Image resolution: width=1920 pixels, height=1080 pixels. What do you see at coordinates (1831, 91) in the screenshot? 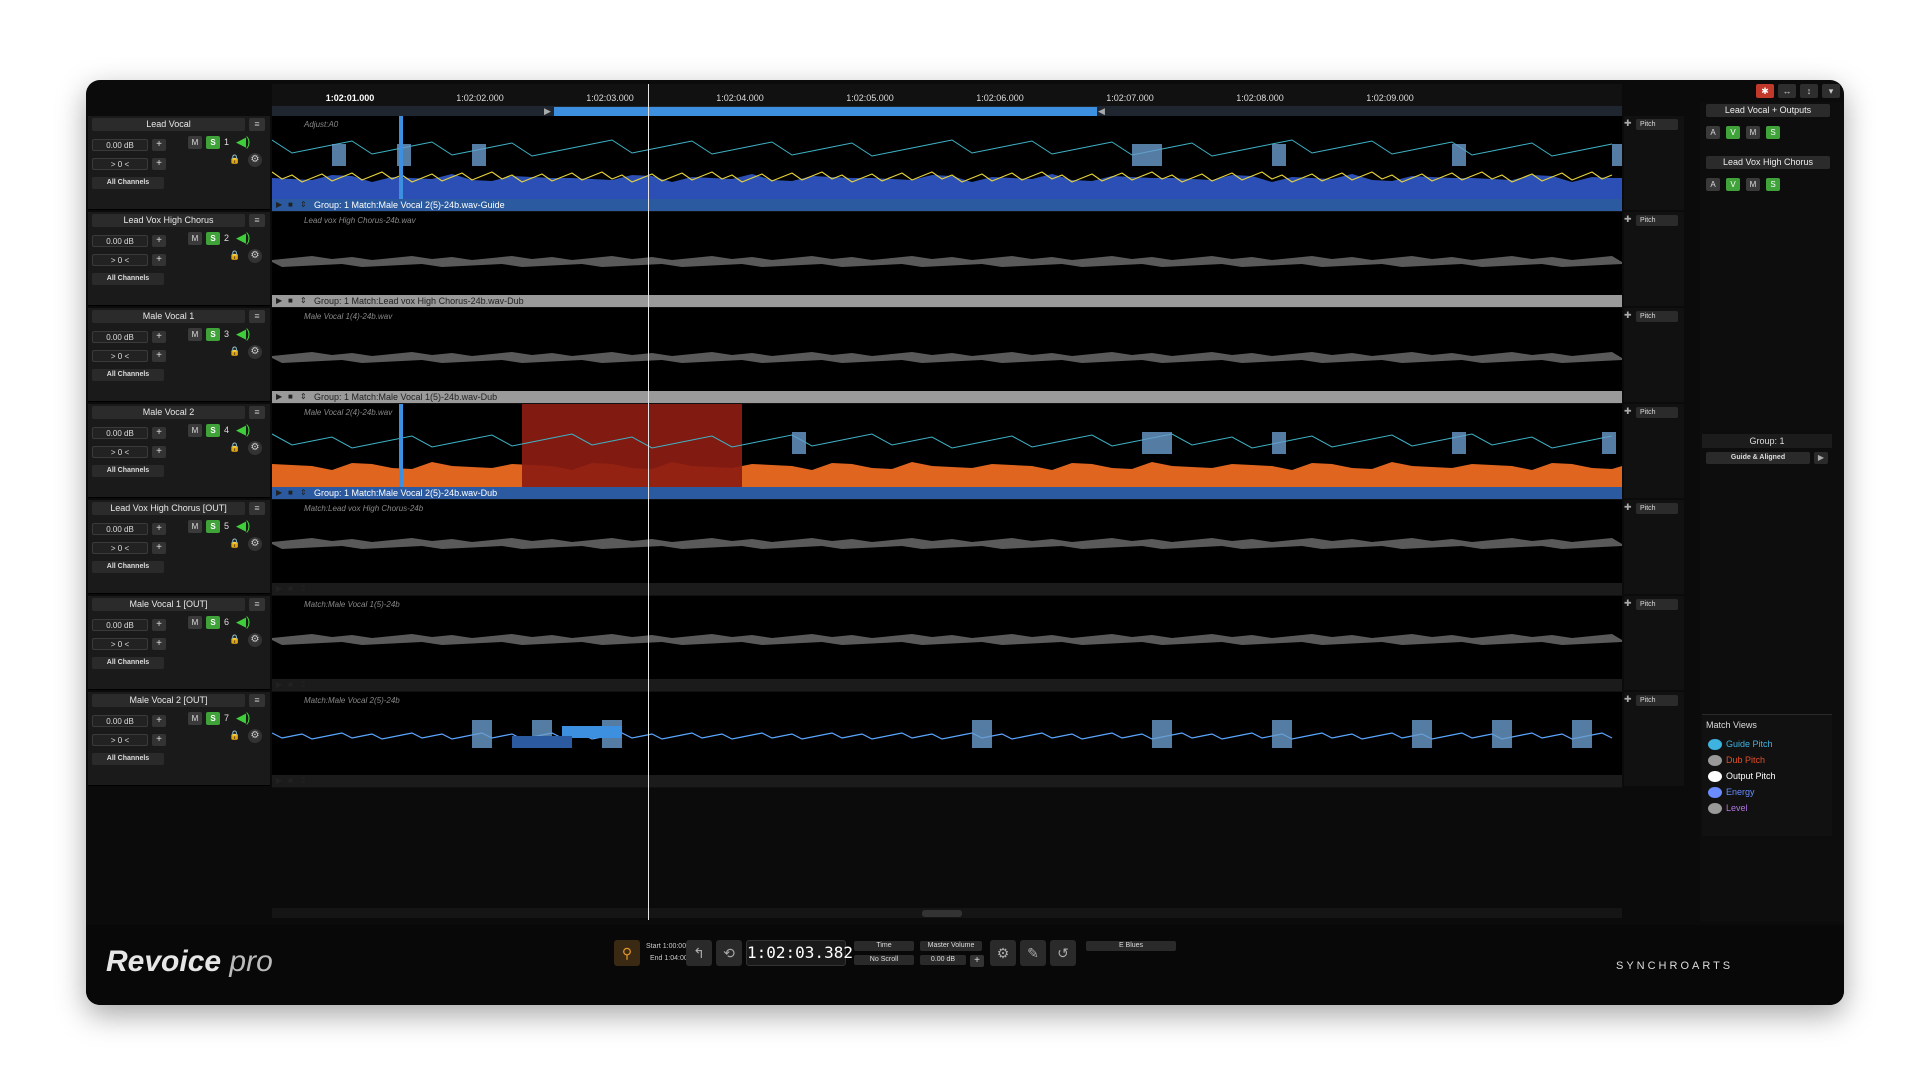
I see `menu-dropdown-icon: ▾` at bounding box center [1831, 91].